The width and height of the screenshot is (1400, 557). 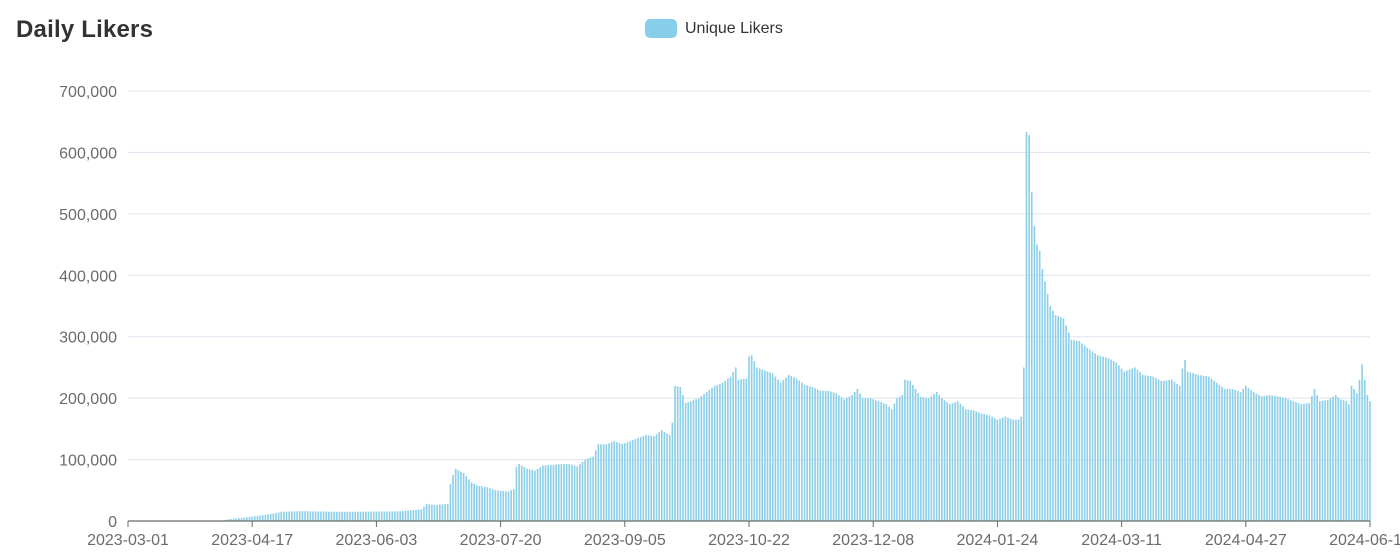 What do you see at coordinates (501, 540) in the screenshot?
I see `x-tick-label: 2023-07-20` at bounding box center [501, 540].